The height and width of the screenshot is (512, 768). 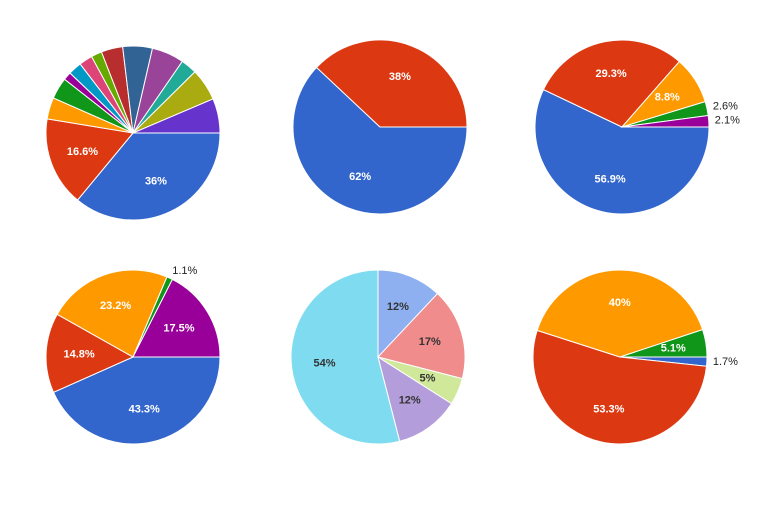 I want to click on data-label: 54%, so click(x=324, y=364).